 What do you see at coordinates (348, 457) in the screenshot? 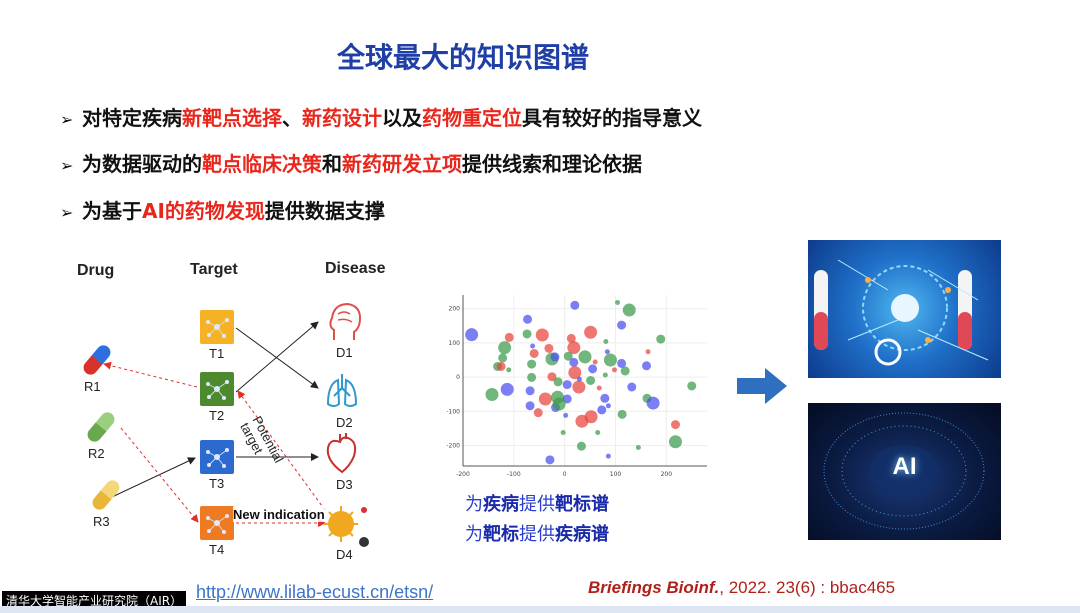
I see `heart-icon` at bounding box center [348, 457].